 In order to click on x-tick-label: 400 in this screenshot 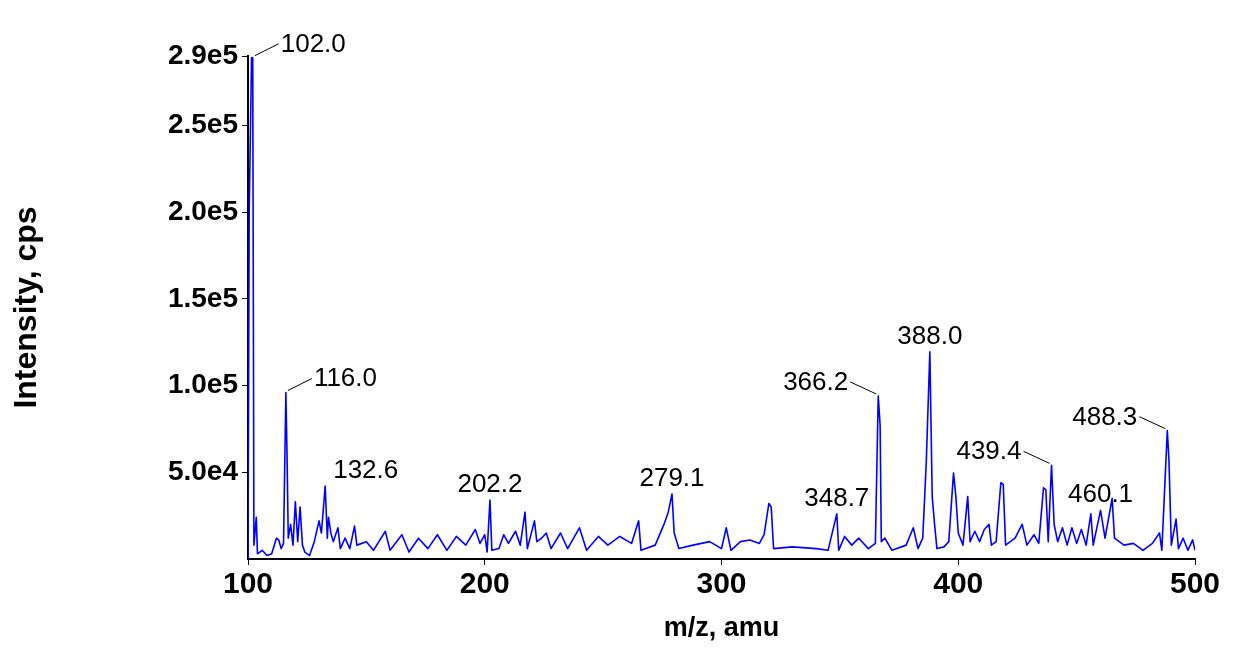, I will do `click(958, 583)`.